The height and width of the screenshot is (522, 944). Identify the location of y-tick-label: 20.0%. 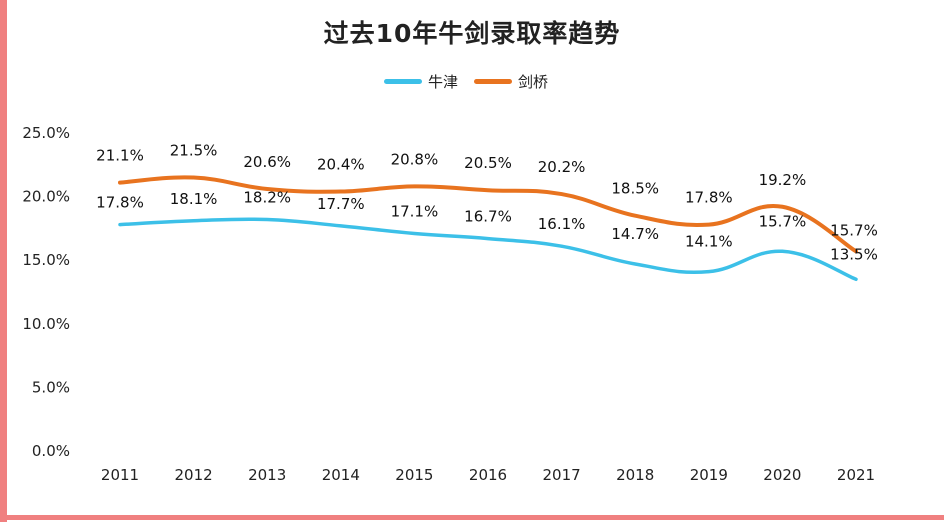
(46, 197).